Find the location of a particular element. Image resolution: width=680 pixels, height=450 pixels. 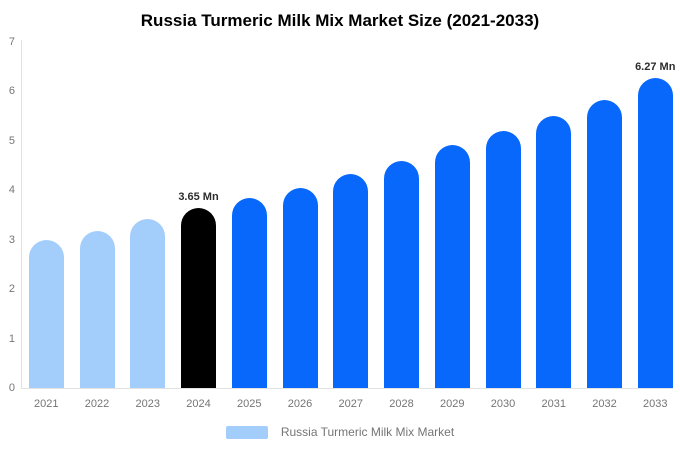

y-tick-label-3: 3 is located at coordinates (11, 239).